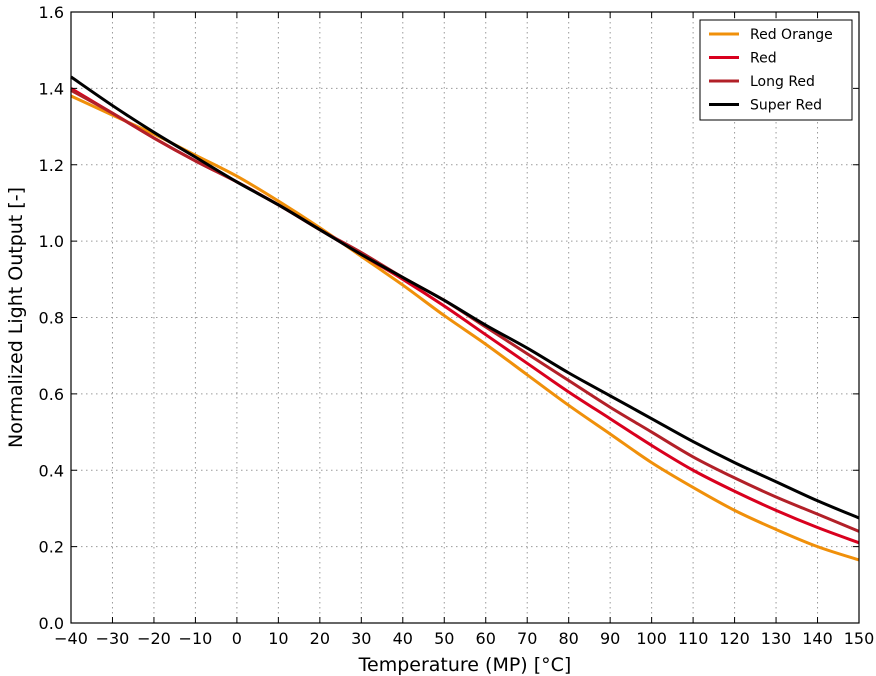 This screenshot has width=876, height=676. Describe the element at coordinates (610, 638) in the screenshot. I see `x-tick-label: 90` at that location.